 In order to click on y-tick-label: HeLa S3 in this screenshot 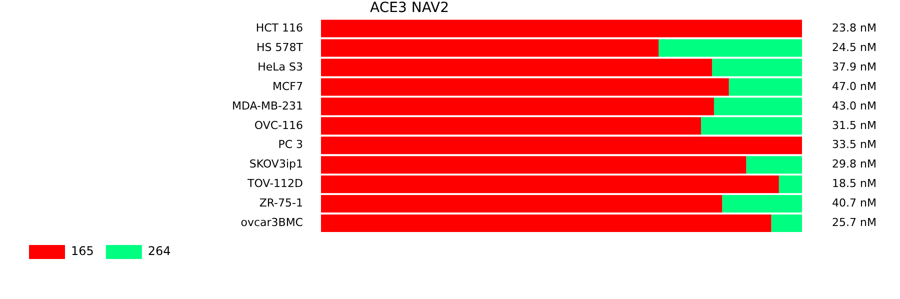, I will do `click(280, 67)`.